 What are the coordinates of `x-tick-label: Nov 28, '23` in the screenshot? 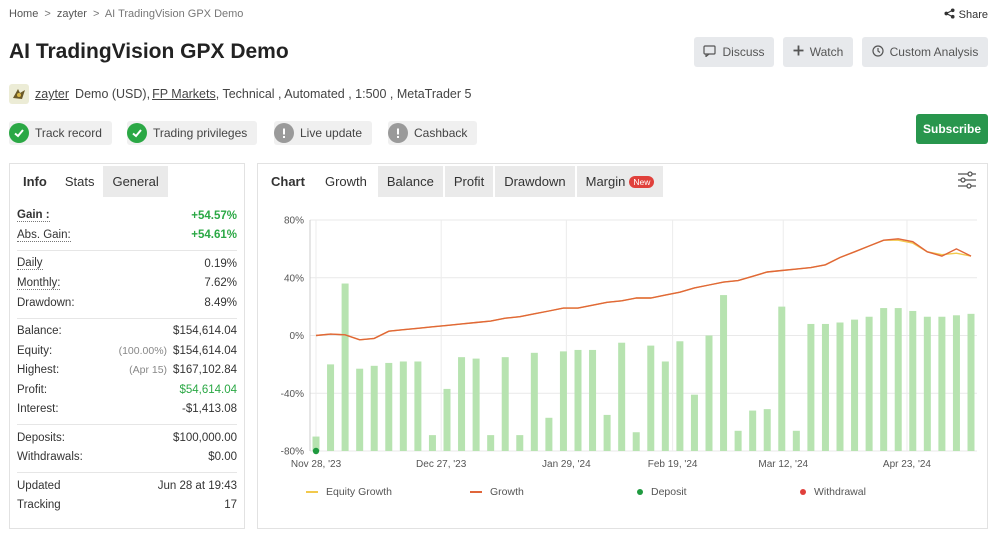 It's located at (316, 464).